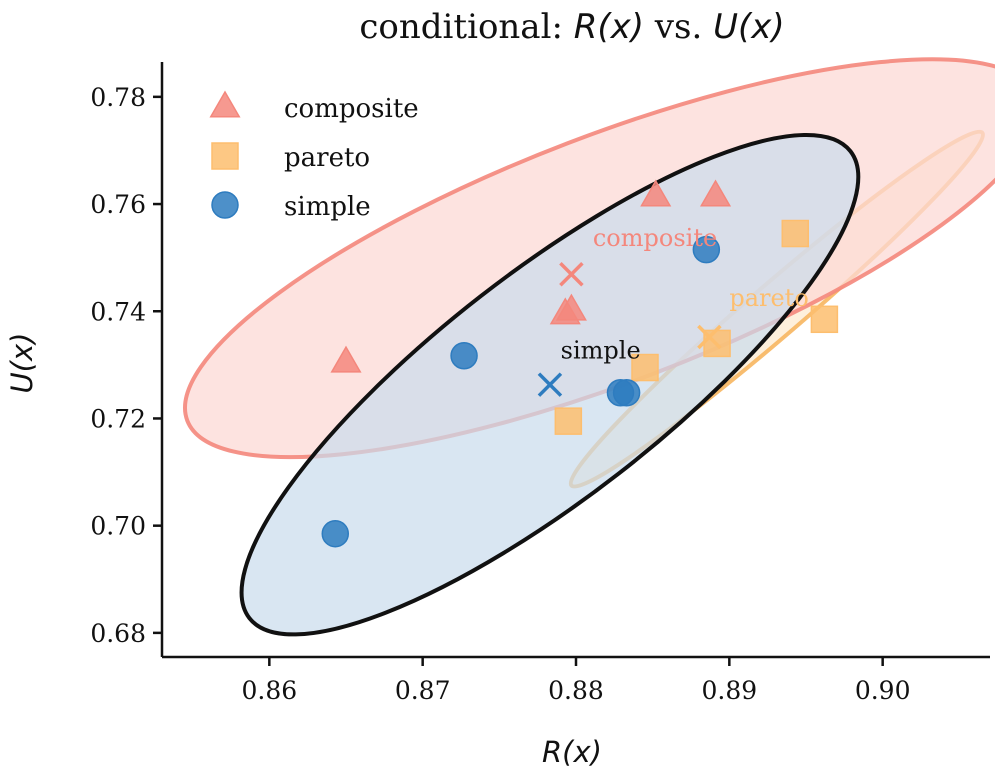  What do you see at coordinates (572, 752) in the screenshot?
I see `x-axis-label: R(x)` at bounding box center [572, 752].